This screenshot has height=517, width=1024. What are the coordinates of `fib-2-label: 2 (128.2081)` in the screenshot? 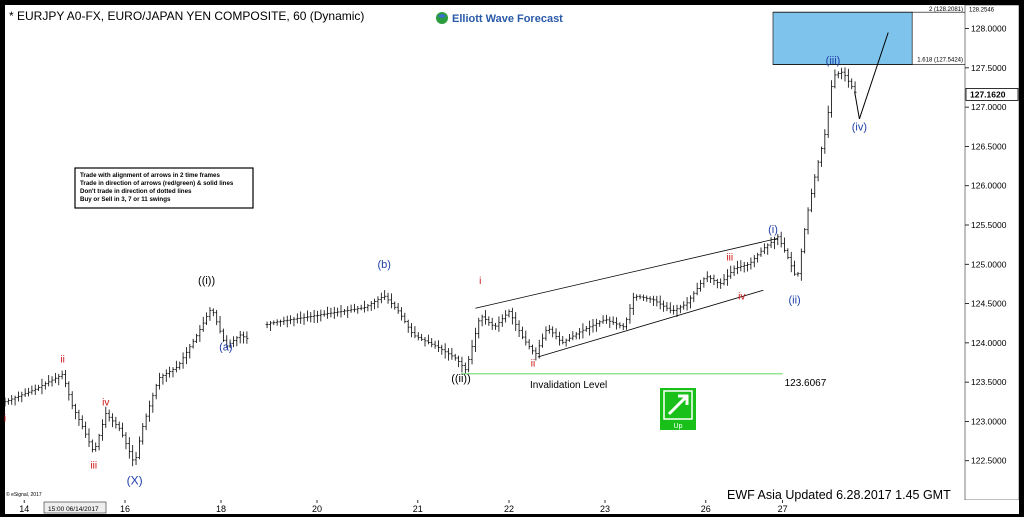 It's located at (946, 10).